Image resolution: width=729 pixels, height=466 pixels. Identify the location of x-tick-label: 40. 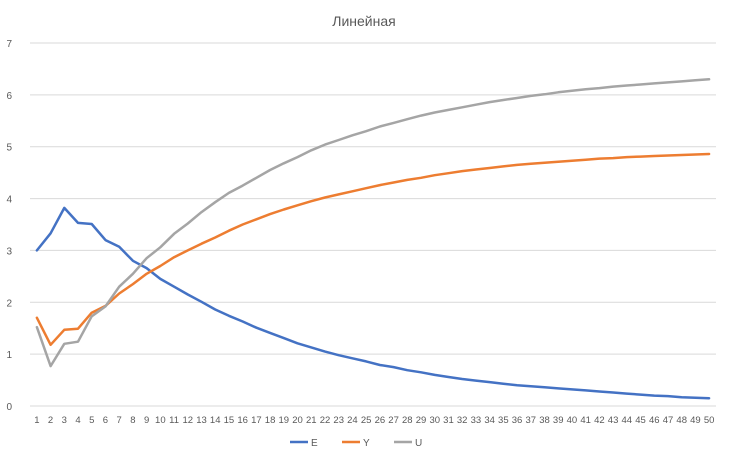
(572, 420).